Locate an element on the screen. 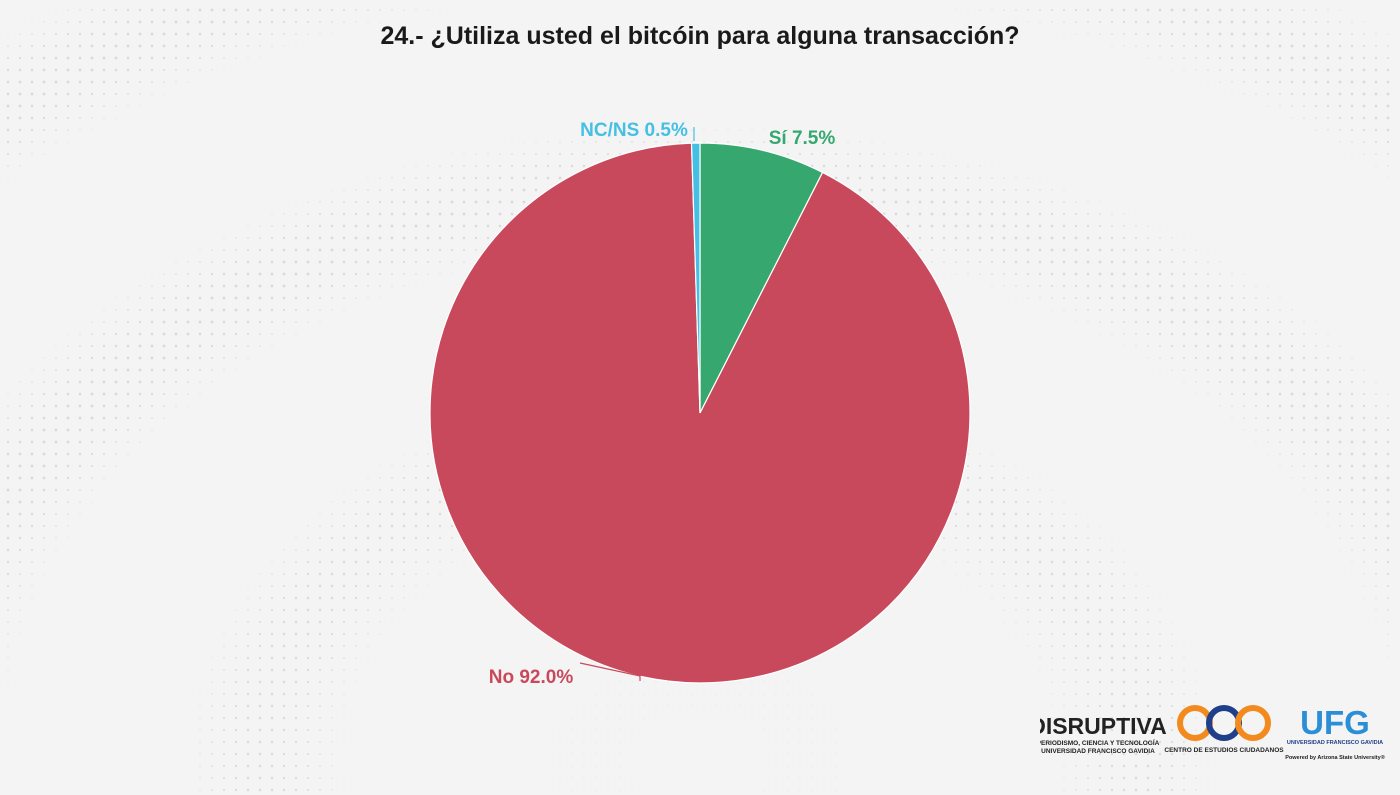 Image resolution: width=1400 pixels, height=795 pixels. cec-logo-ring-left is located at coordinates (1195, 723).